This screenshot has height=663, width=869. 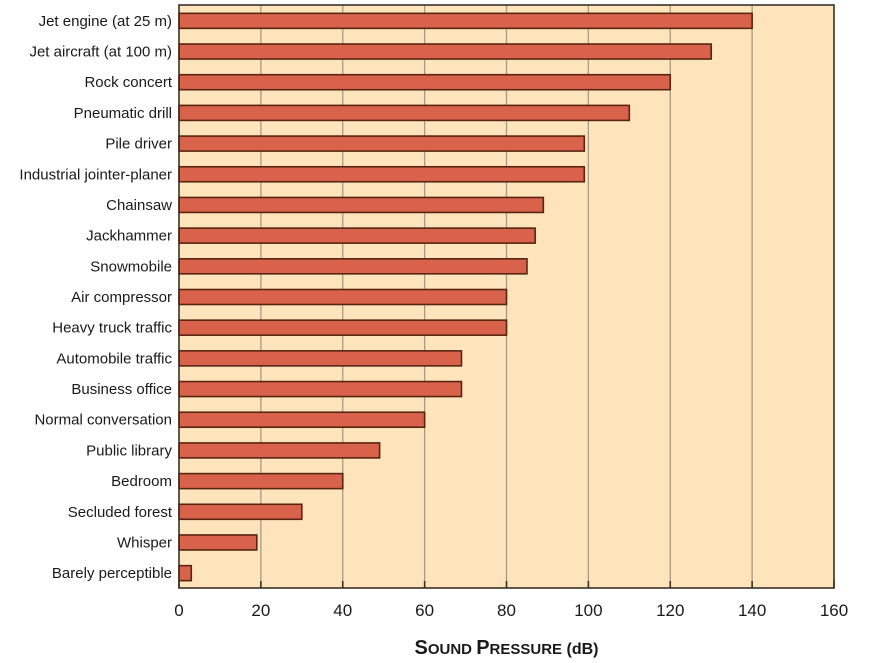 What do you see at coordinates (123, 113) in the screenshot?
I see `category-label: Pneumatic drill` at bounding box center [123, 113].